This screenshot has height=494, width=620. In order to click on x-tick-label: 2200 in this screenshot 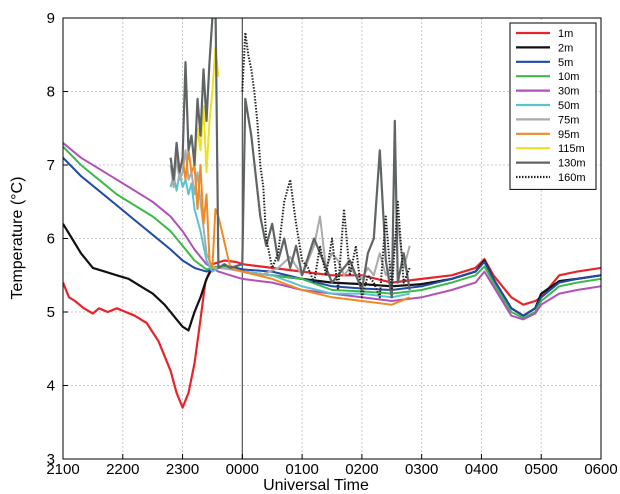, I will do `click(122, 469)`.